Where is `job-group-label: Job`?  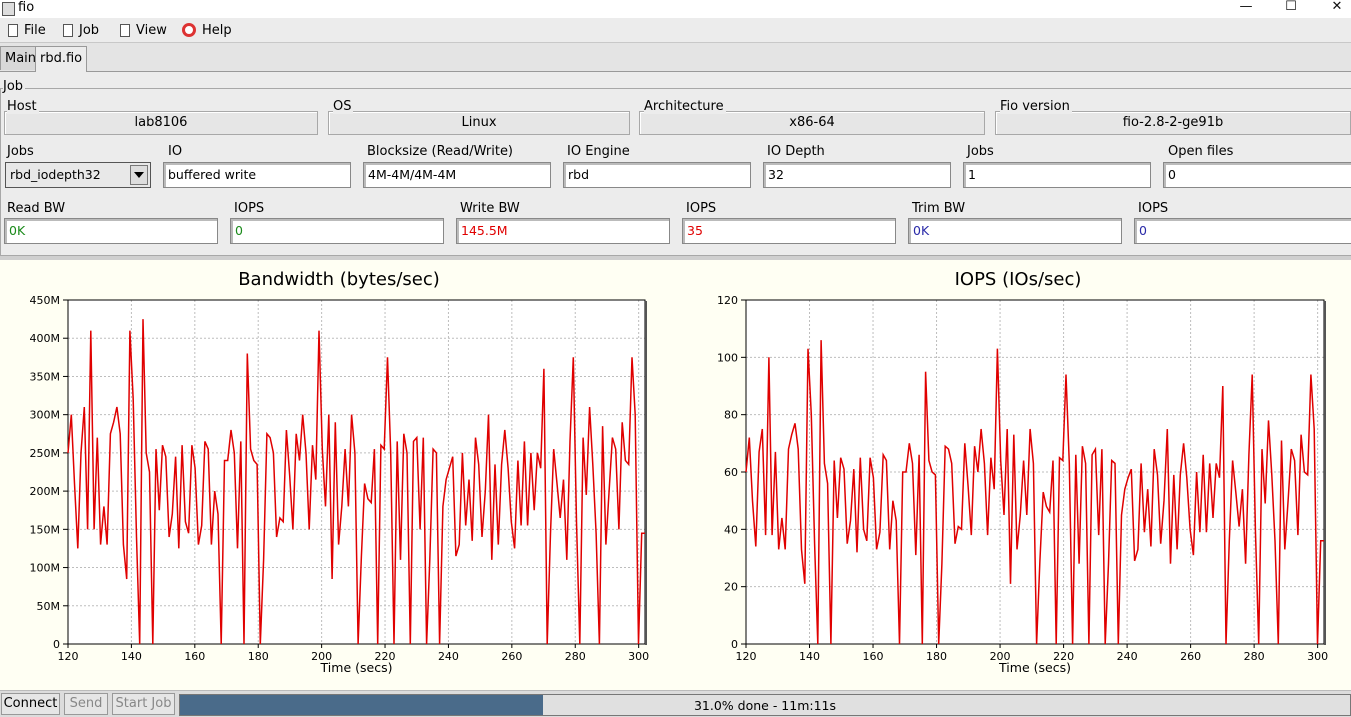
job-group-label: Job is located at coordinates (14, 86).